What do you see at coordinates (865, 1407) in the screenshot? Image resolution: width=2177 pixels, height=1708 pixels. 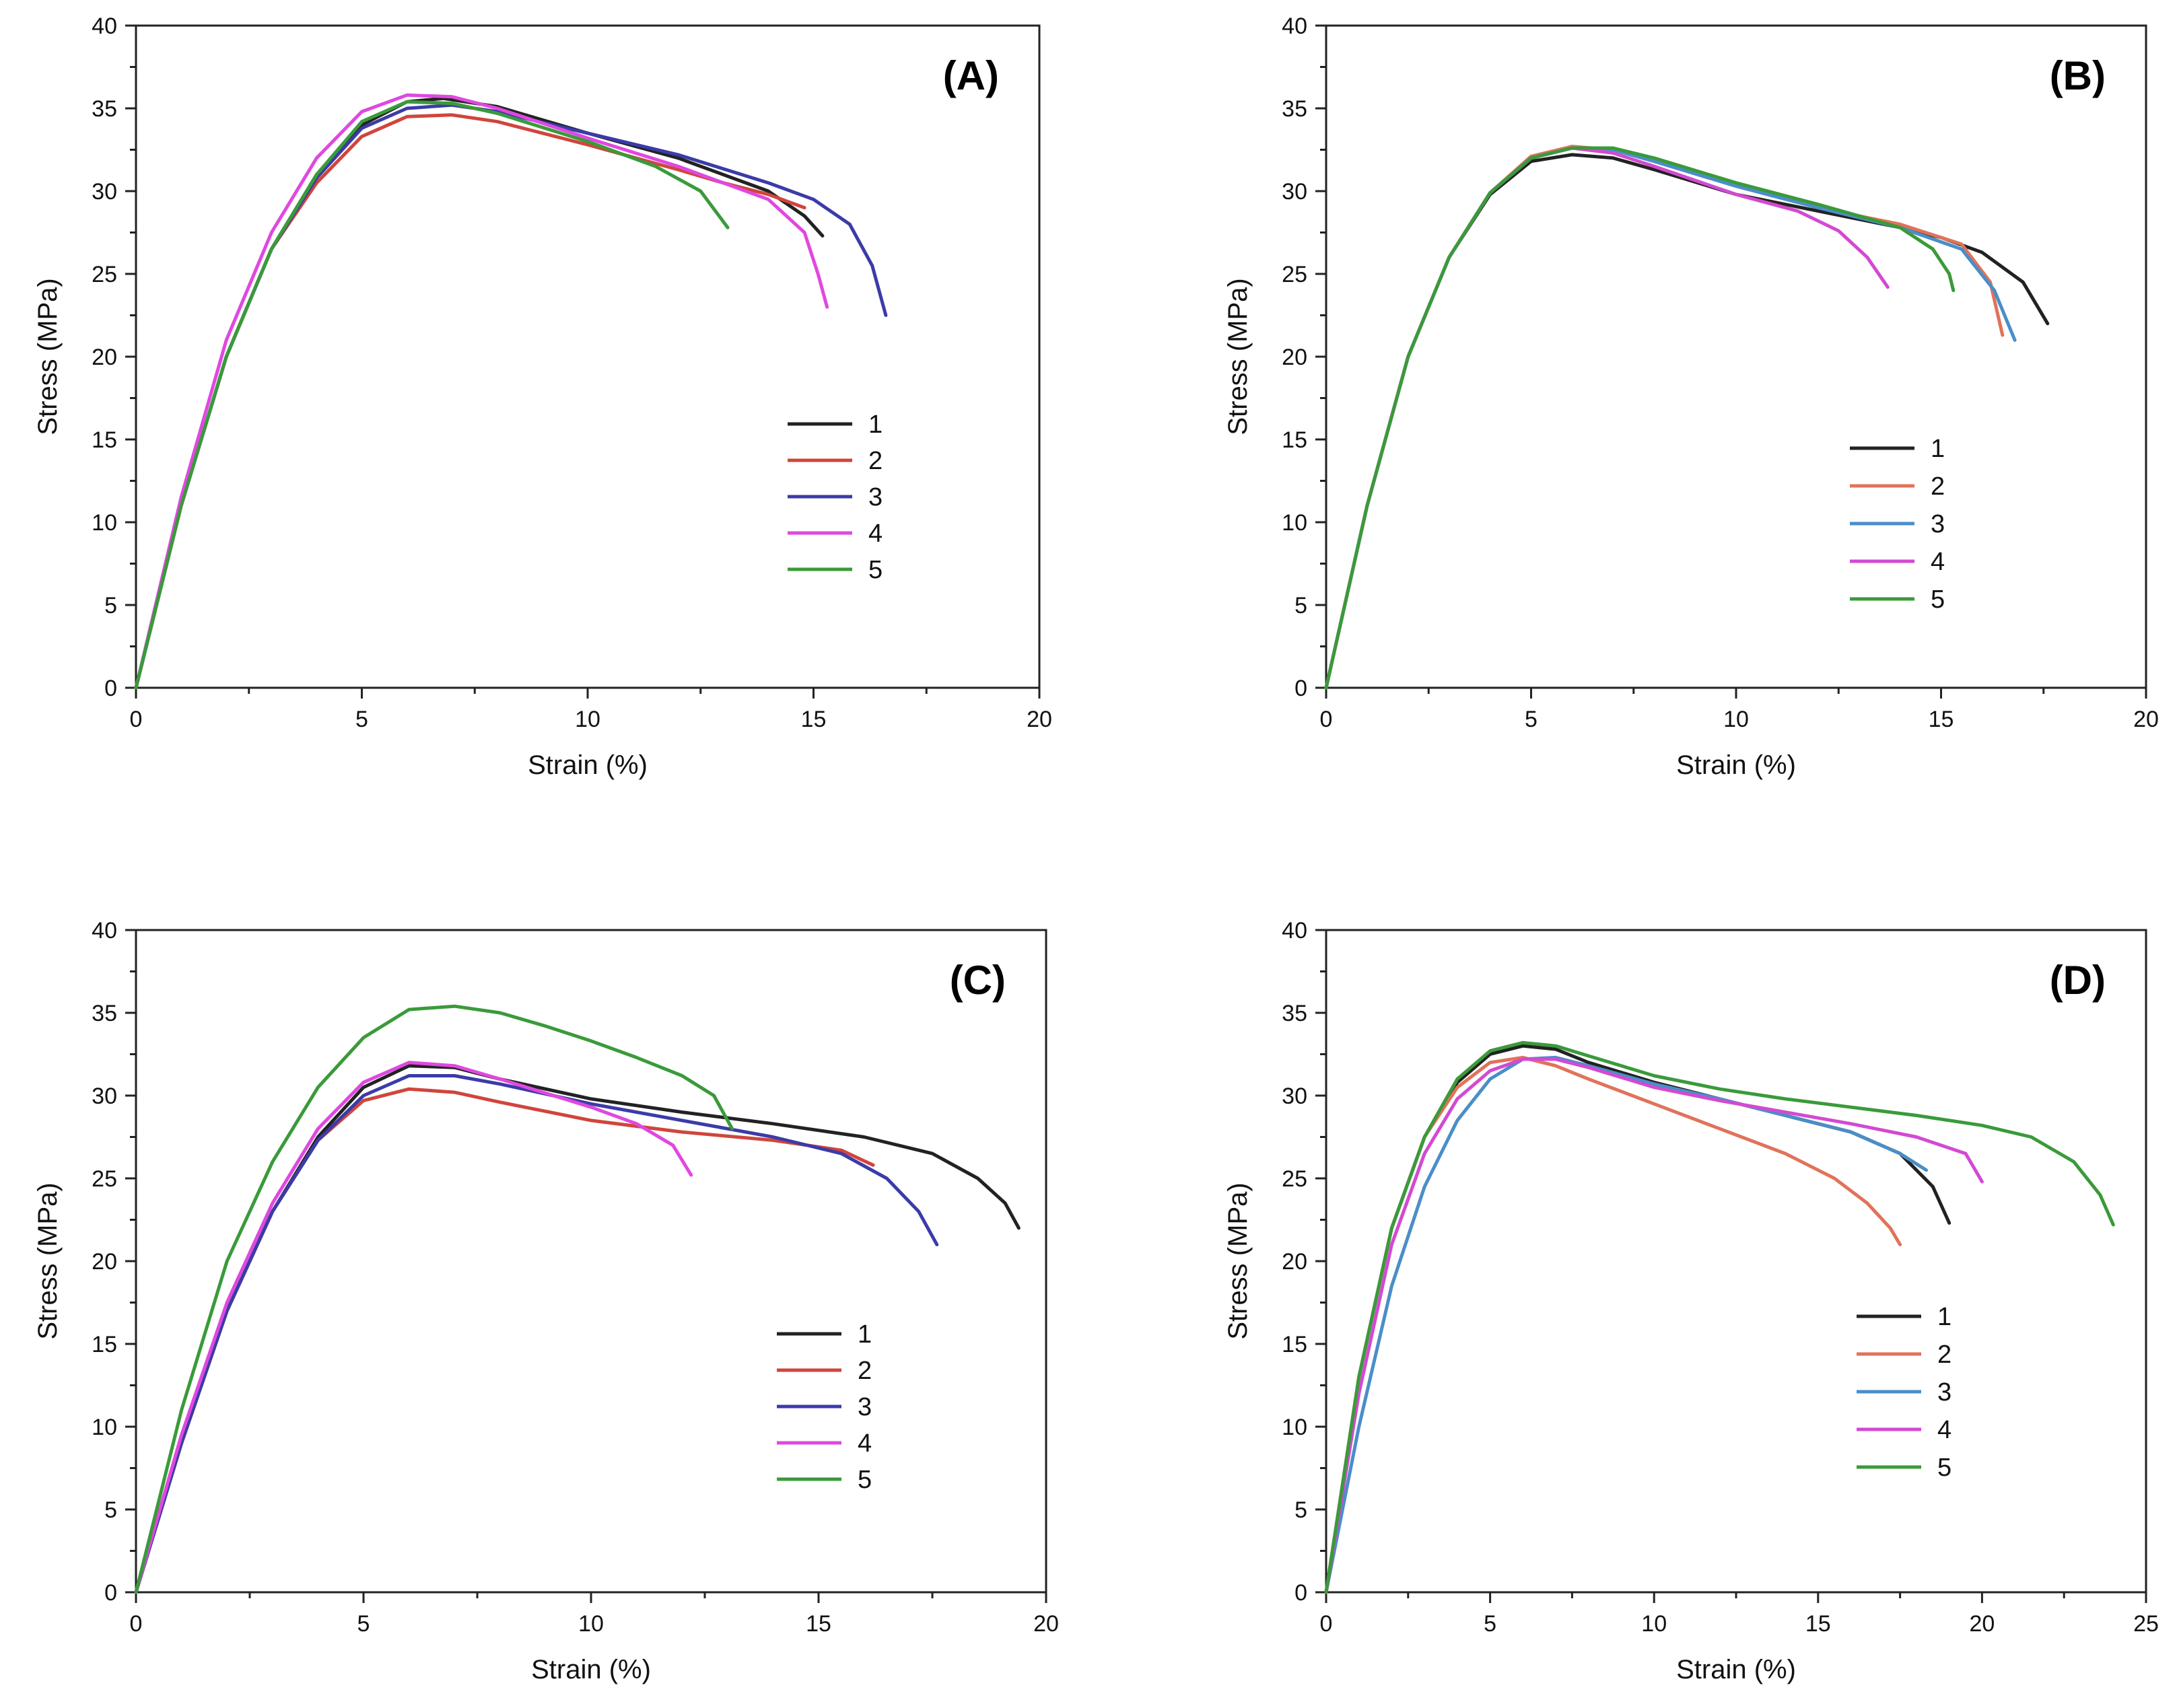 I see `panel-c-legend-label-3: 3` at bounding box center [865, 1407].